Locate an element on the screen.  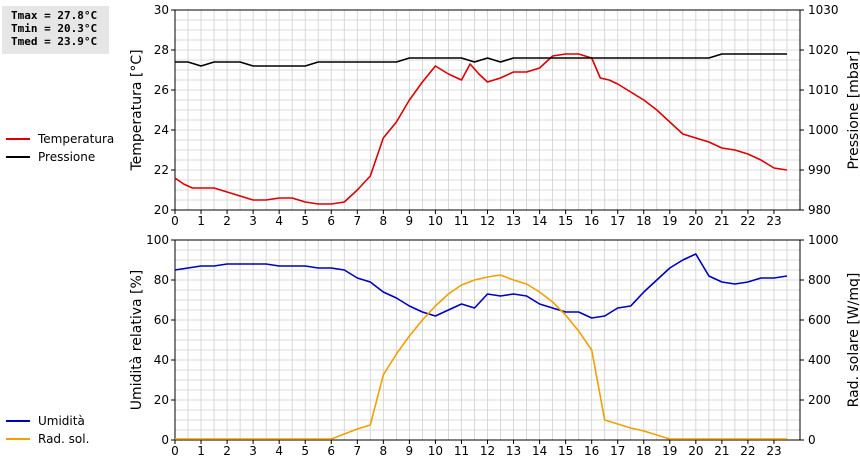
y-tick-label-left: 80 is located at coordinates (161, 280).